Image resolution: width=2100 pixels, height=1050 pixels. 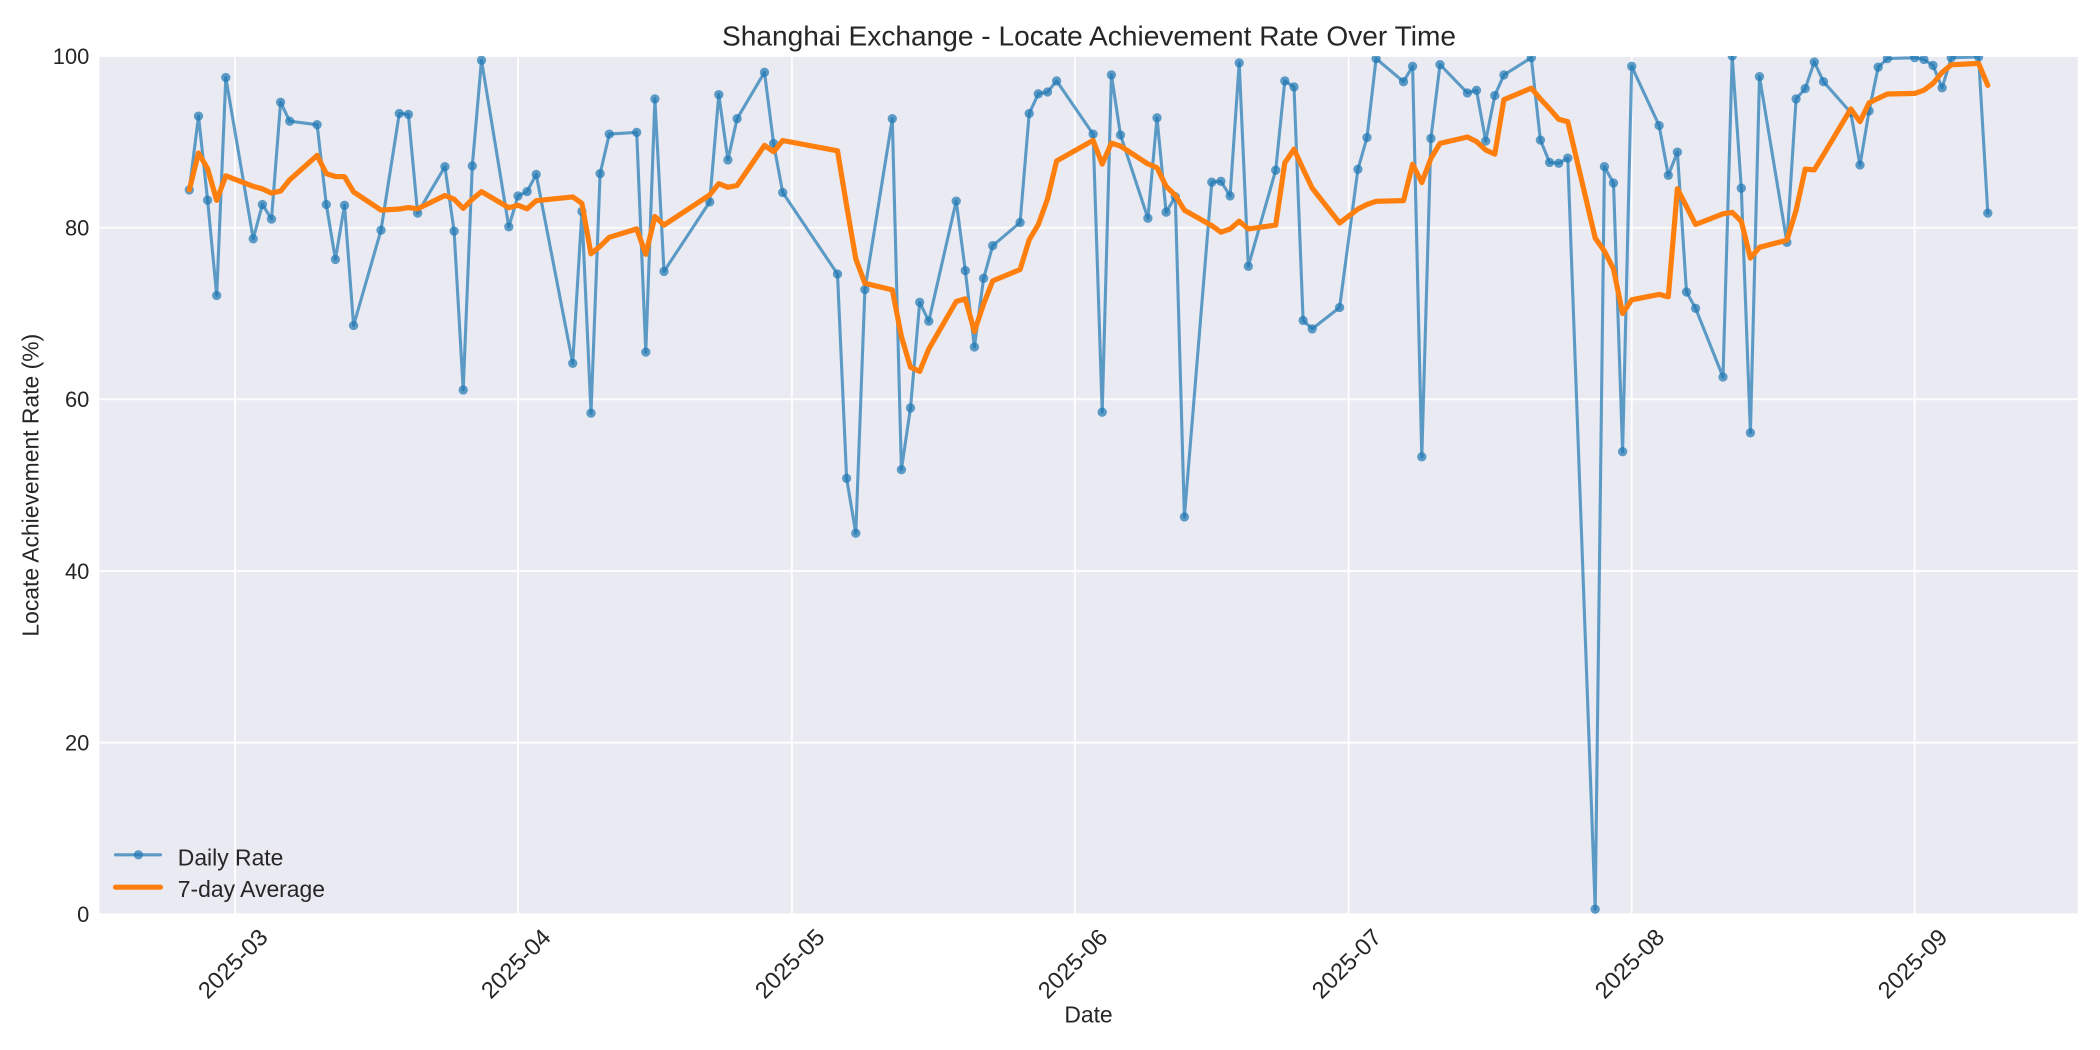 I want to click on svg-text: 100, so click(x=71, y=56).